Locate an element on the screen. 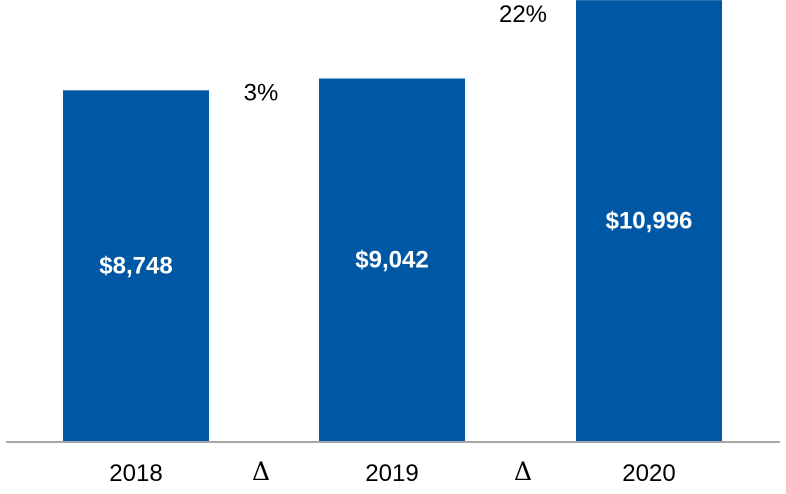  bar-2018 is located at coordinates (136, 265).